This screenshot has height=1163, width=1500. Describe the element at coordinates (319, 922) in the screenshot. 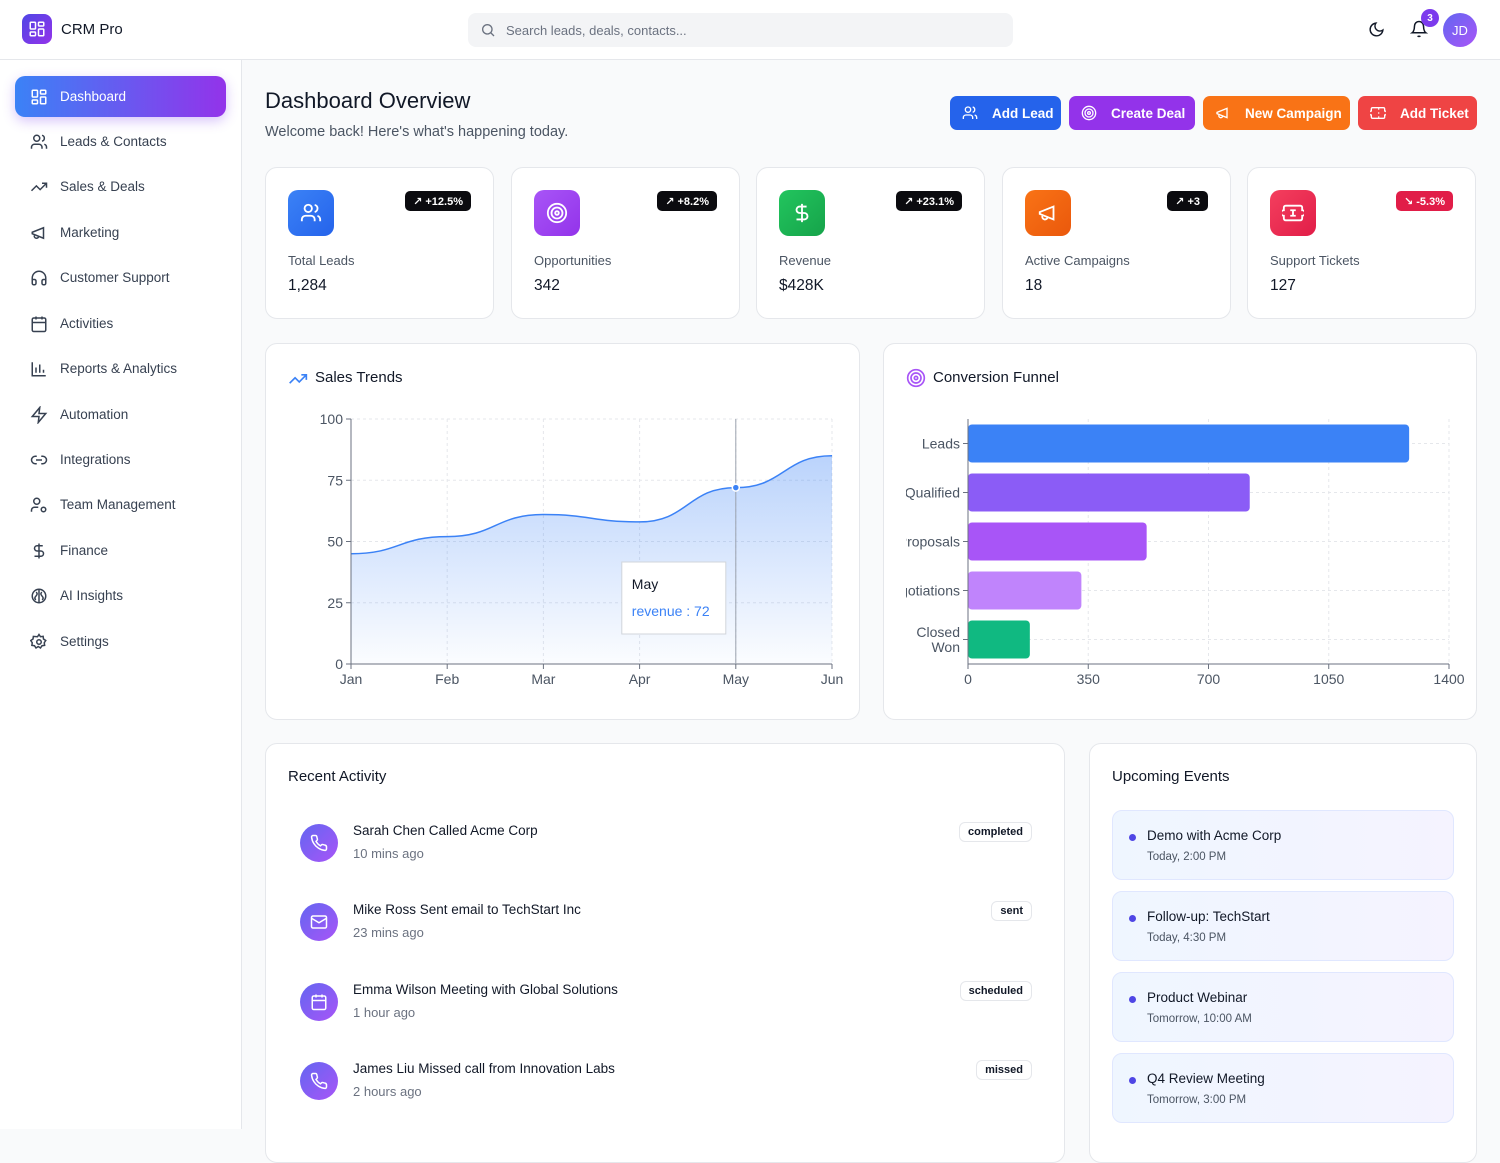

I see `mail-icon` at that location.